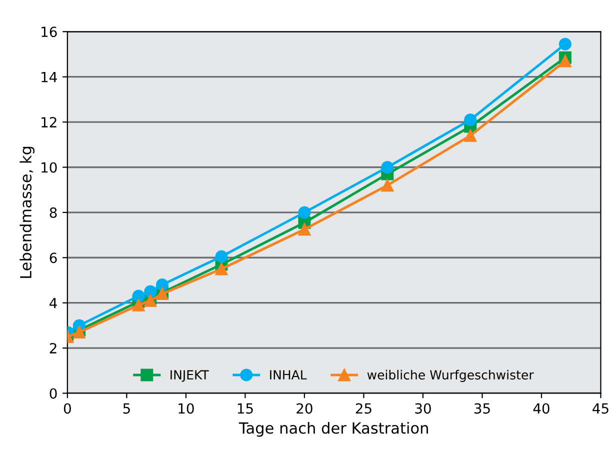  Describe the element at coordinates (53, 212) in the screenshot. I see `y-tick-label: 8` at that location.